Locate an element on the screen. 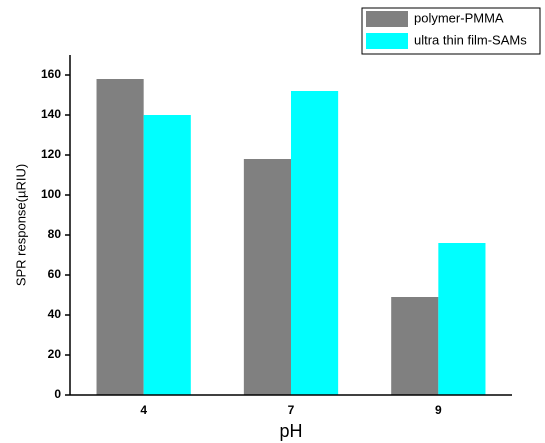 The height and width of the screenshot is (443, 545). y-tick-label: 100 is located at coordinates (51, 194).